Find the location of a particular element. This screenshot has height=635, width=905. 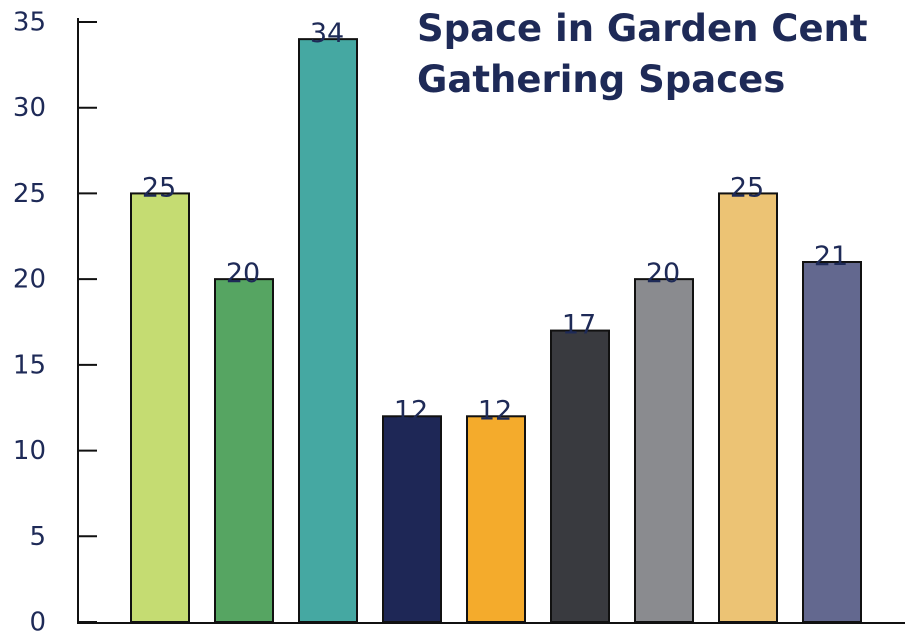

chart-title: Space in Garden Cent is located at coordinates (642, 28).